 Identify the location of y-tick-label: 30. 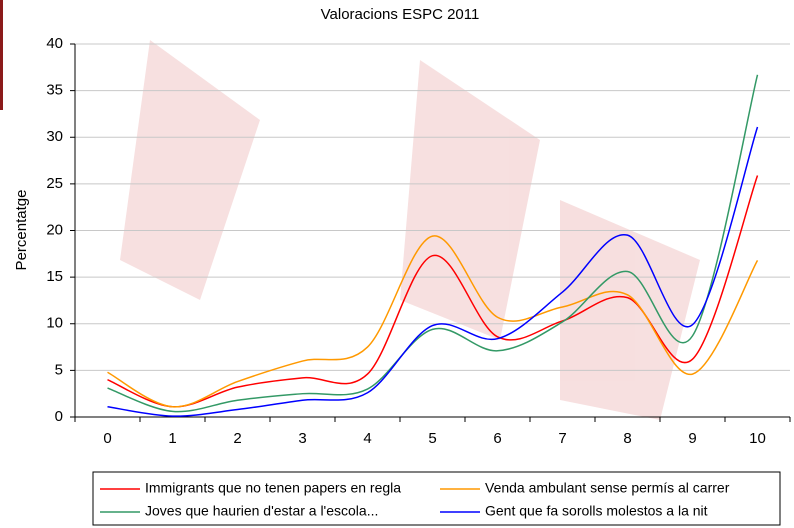
(54, 136).